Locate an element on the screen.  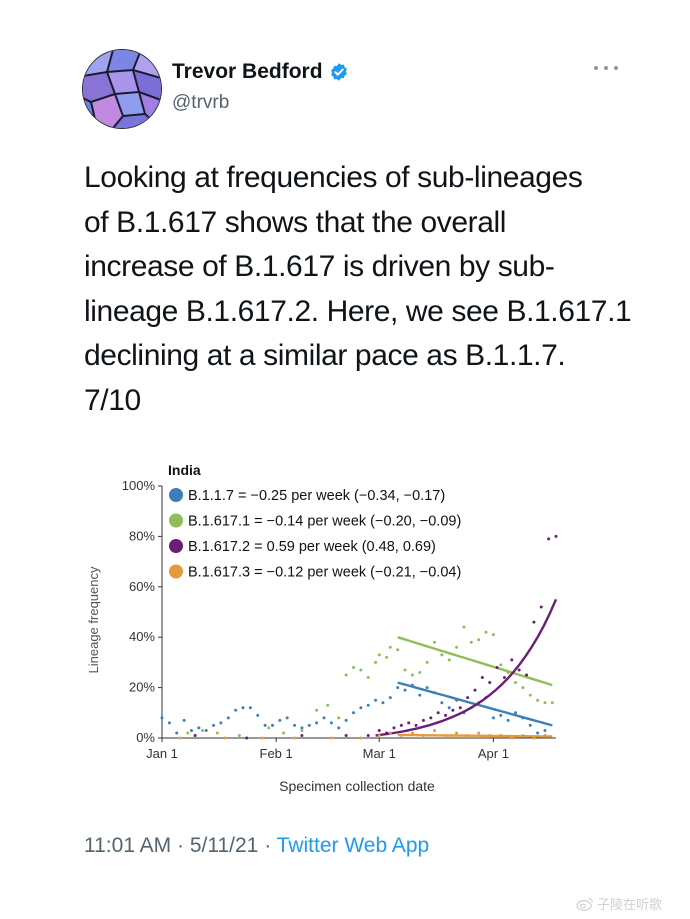
legend-entry: B.1.617.2 = 0.59 per week (0.48, 0.69) is located at coordinates (312, 547).